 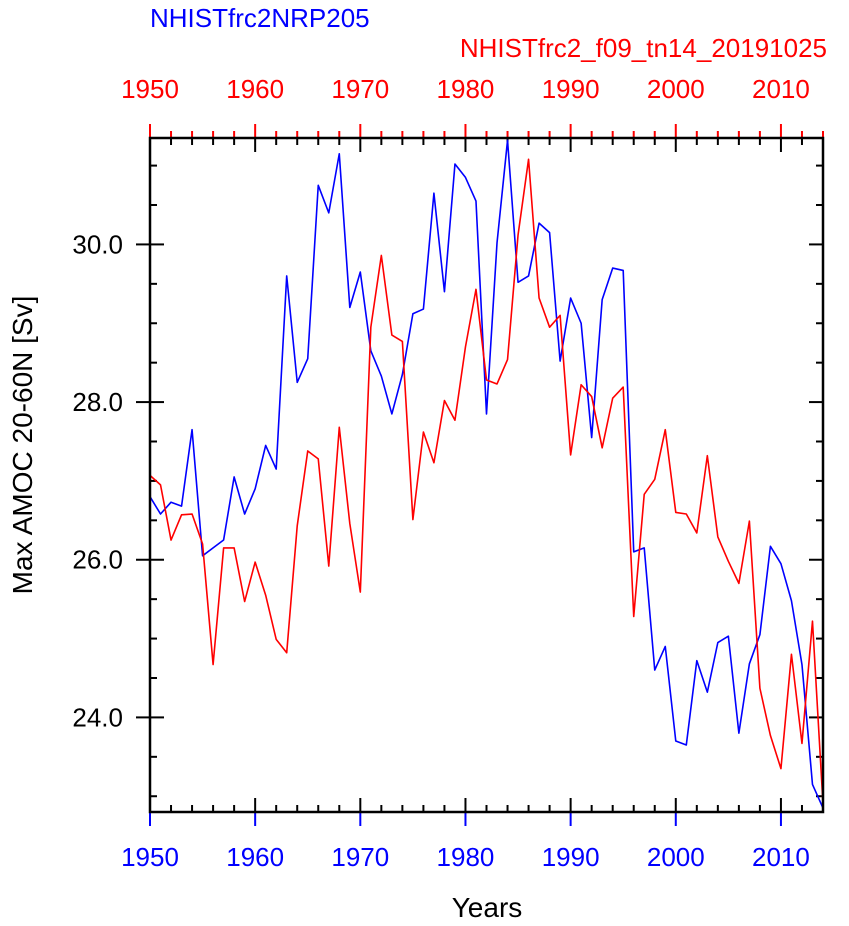 What do you see at coordinates (781, 89) in the screenshot?
I see `x-tick-label-top: 2010` at bounding box center [781, 89].